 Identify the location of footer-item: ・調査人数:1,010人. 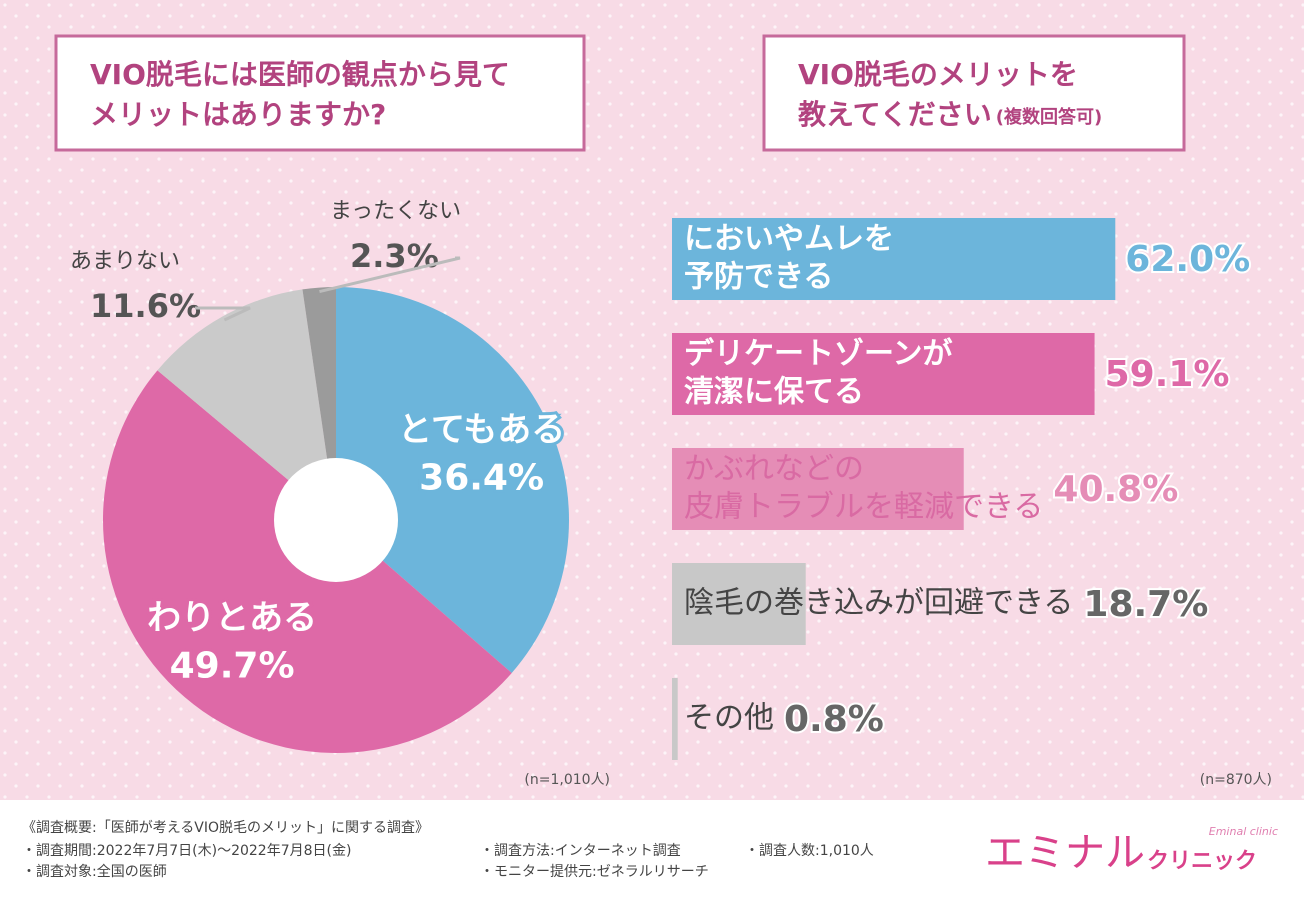
(809, 851).